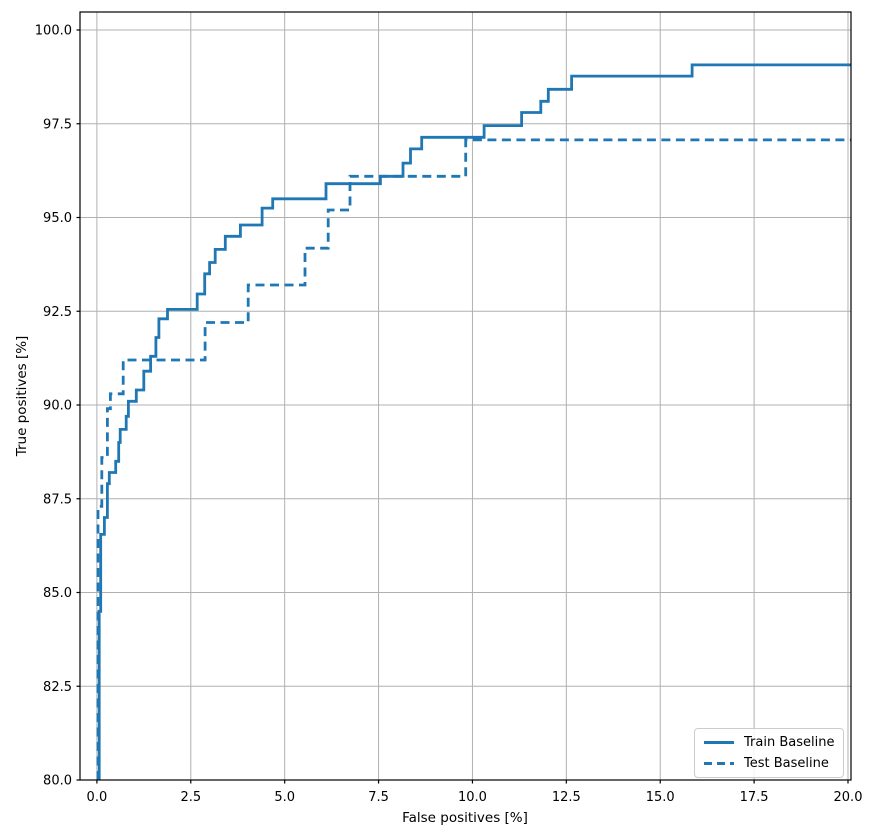 Image resolution: width=874 pixels, height=833 pixels. What do you see at coordinates (566, 797) in the screenshot?
I see `x-tick-label: 12.5` at bounding box center [566, 797].